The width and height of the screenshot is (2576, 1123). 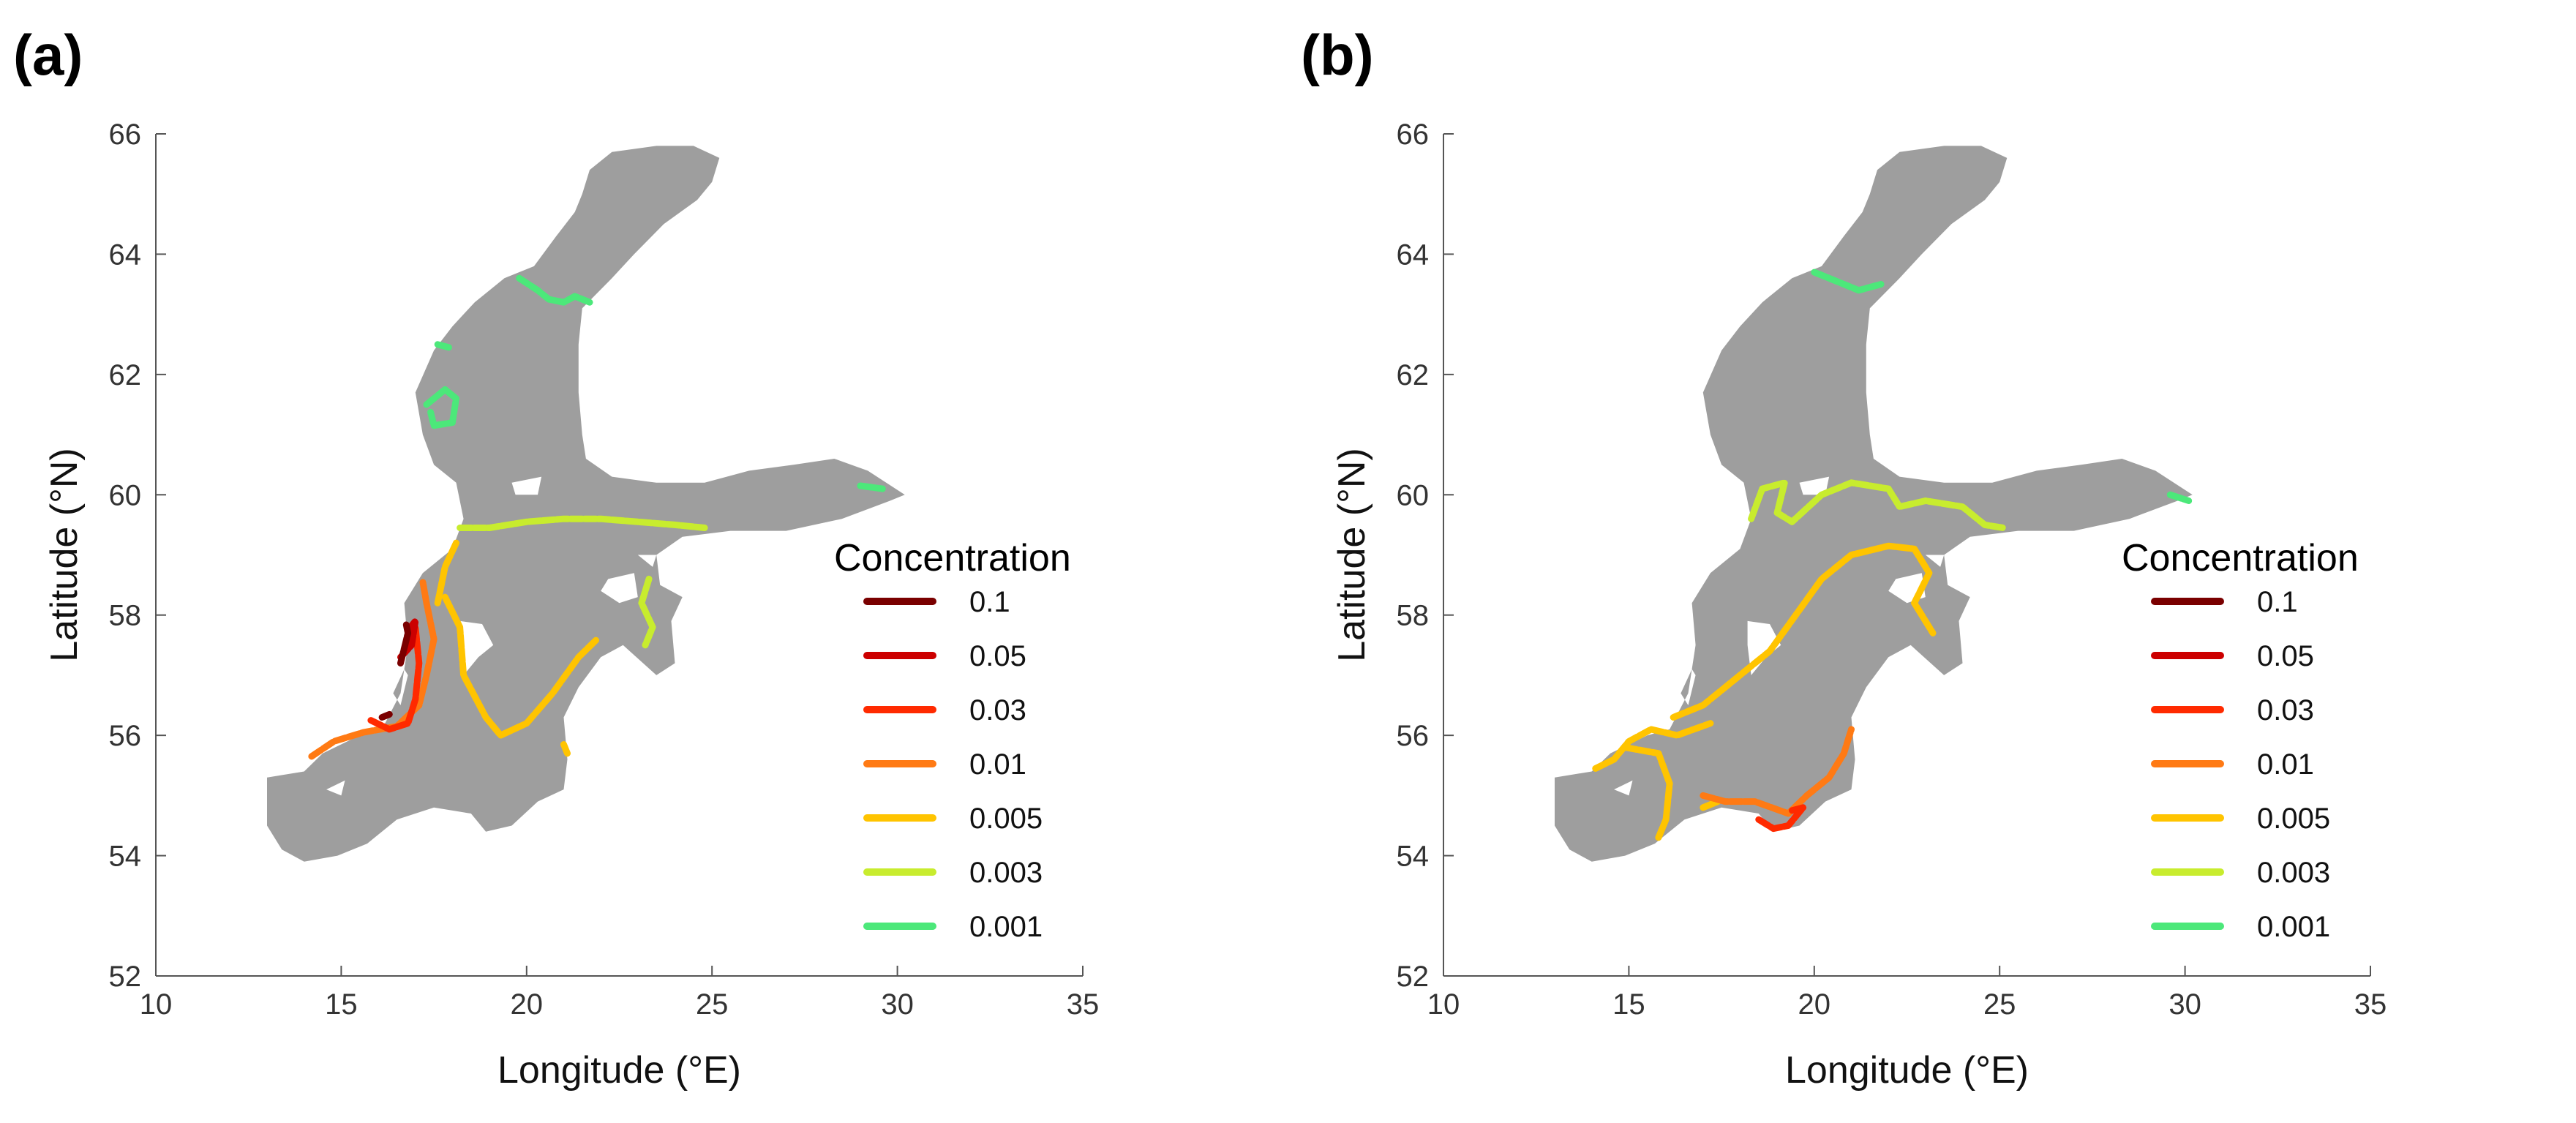 What do you see at coordinates (1338, 55) in the screenshot?
I see `panel-label: (b)` at bounding box center [1338, 55].